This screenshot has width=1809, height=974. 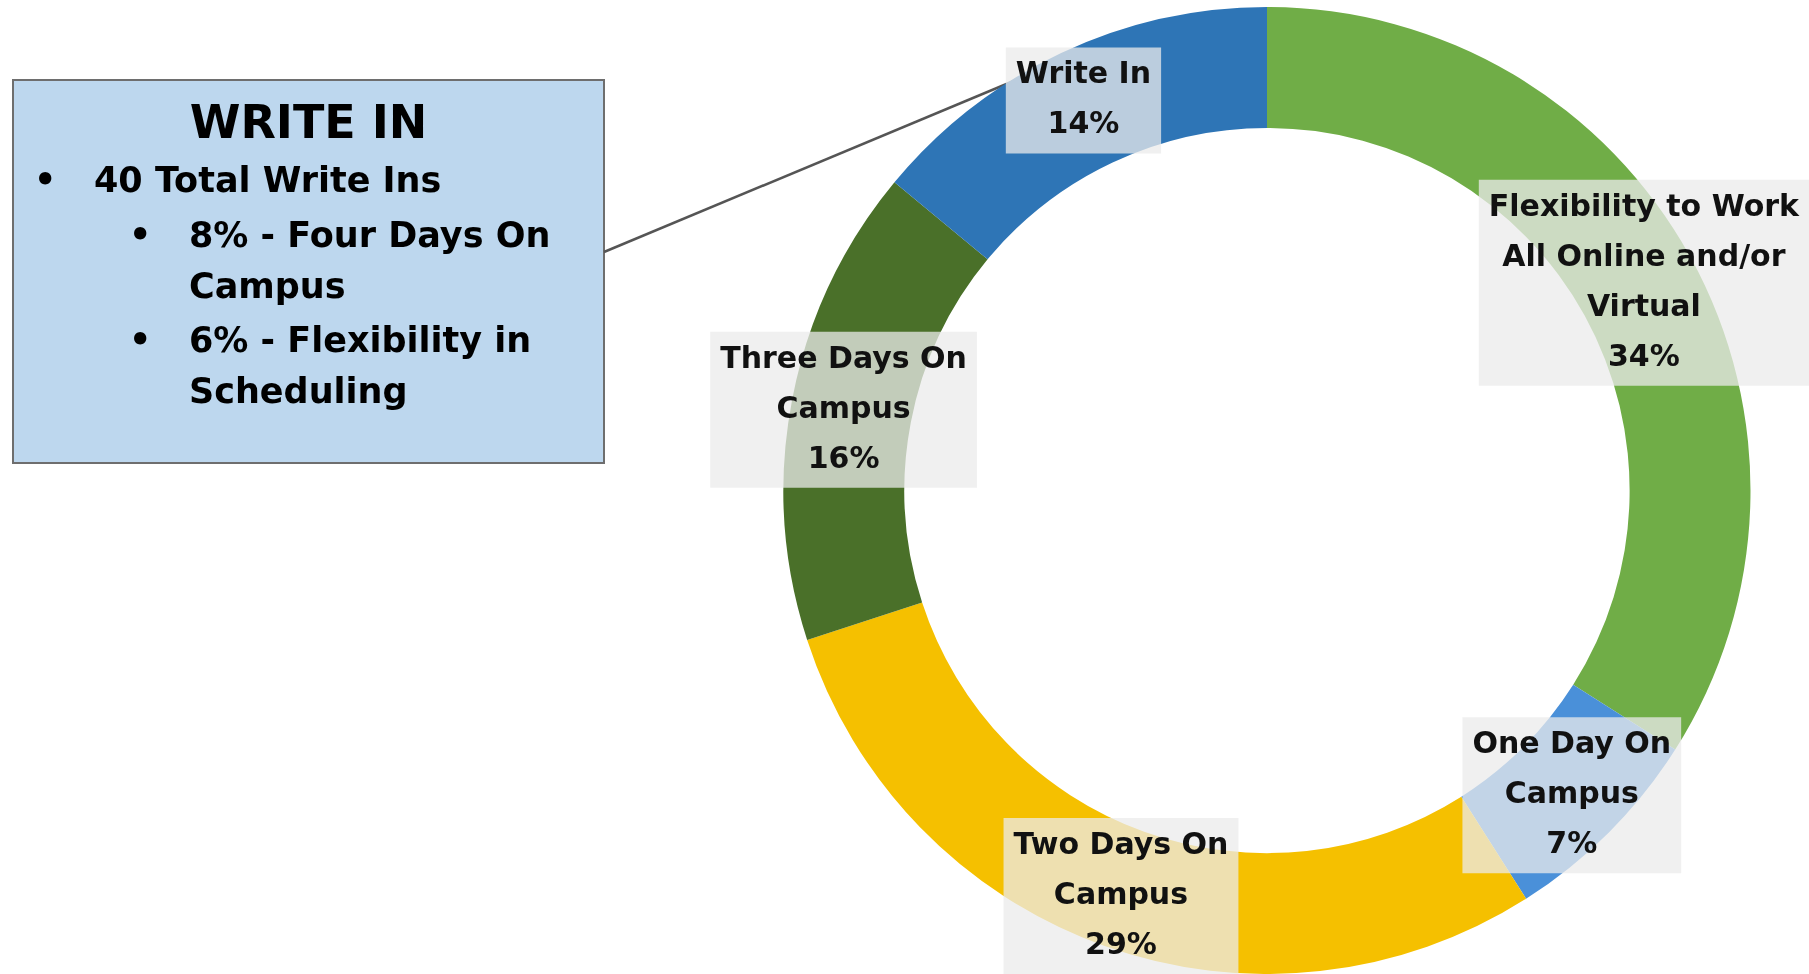 I want to click on data-label: 34%, so click(x=1644, y=355).